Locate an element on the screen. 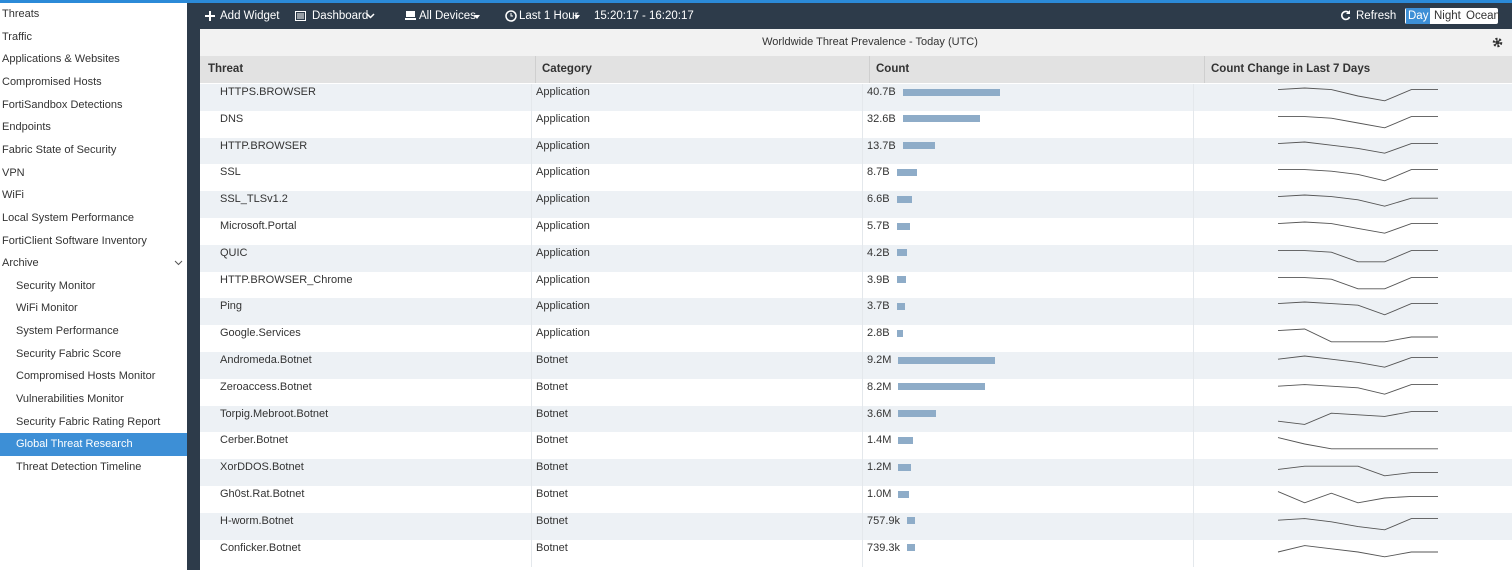  nav-item: Applications & Websites is located at coordinates (61, 59).